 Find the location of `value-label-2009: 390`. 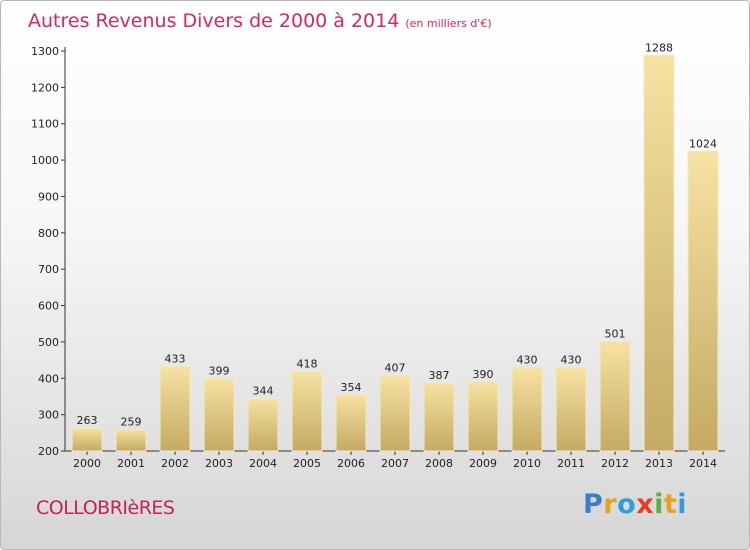

value-label-2009: 390 is located at coordinates (483, 374).